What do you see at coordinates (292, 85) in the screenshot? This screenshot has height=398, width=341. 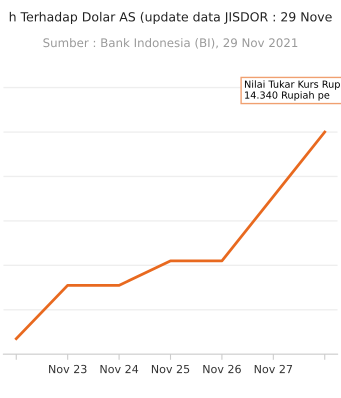 I see `text: Nilai Tukar Kurs Rup` at bounding box center [292, 85].